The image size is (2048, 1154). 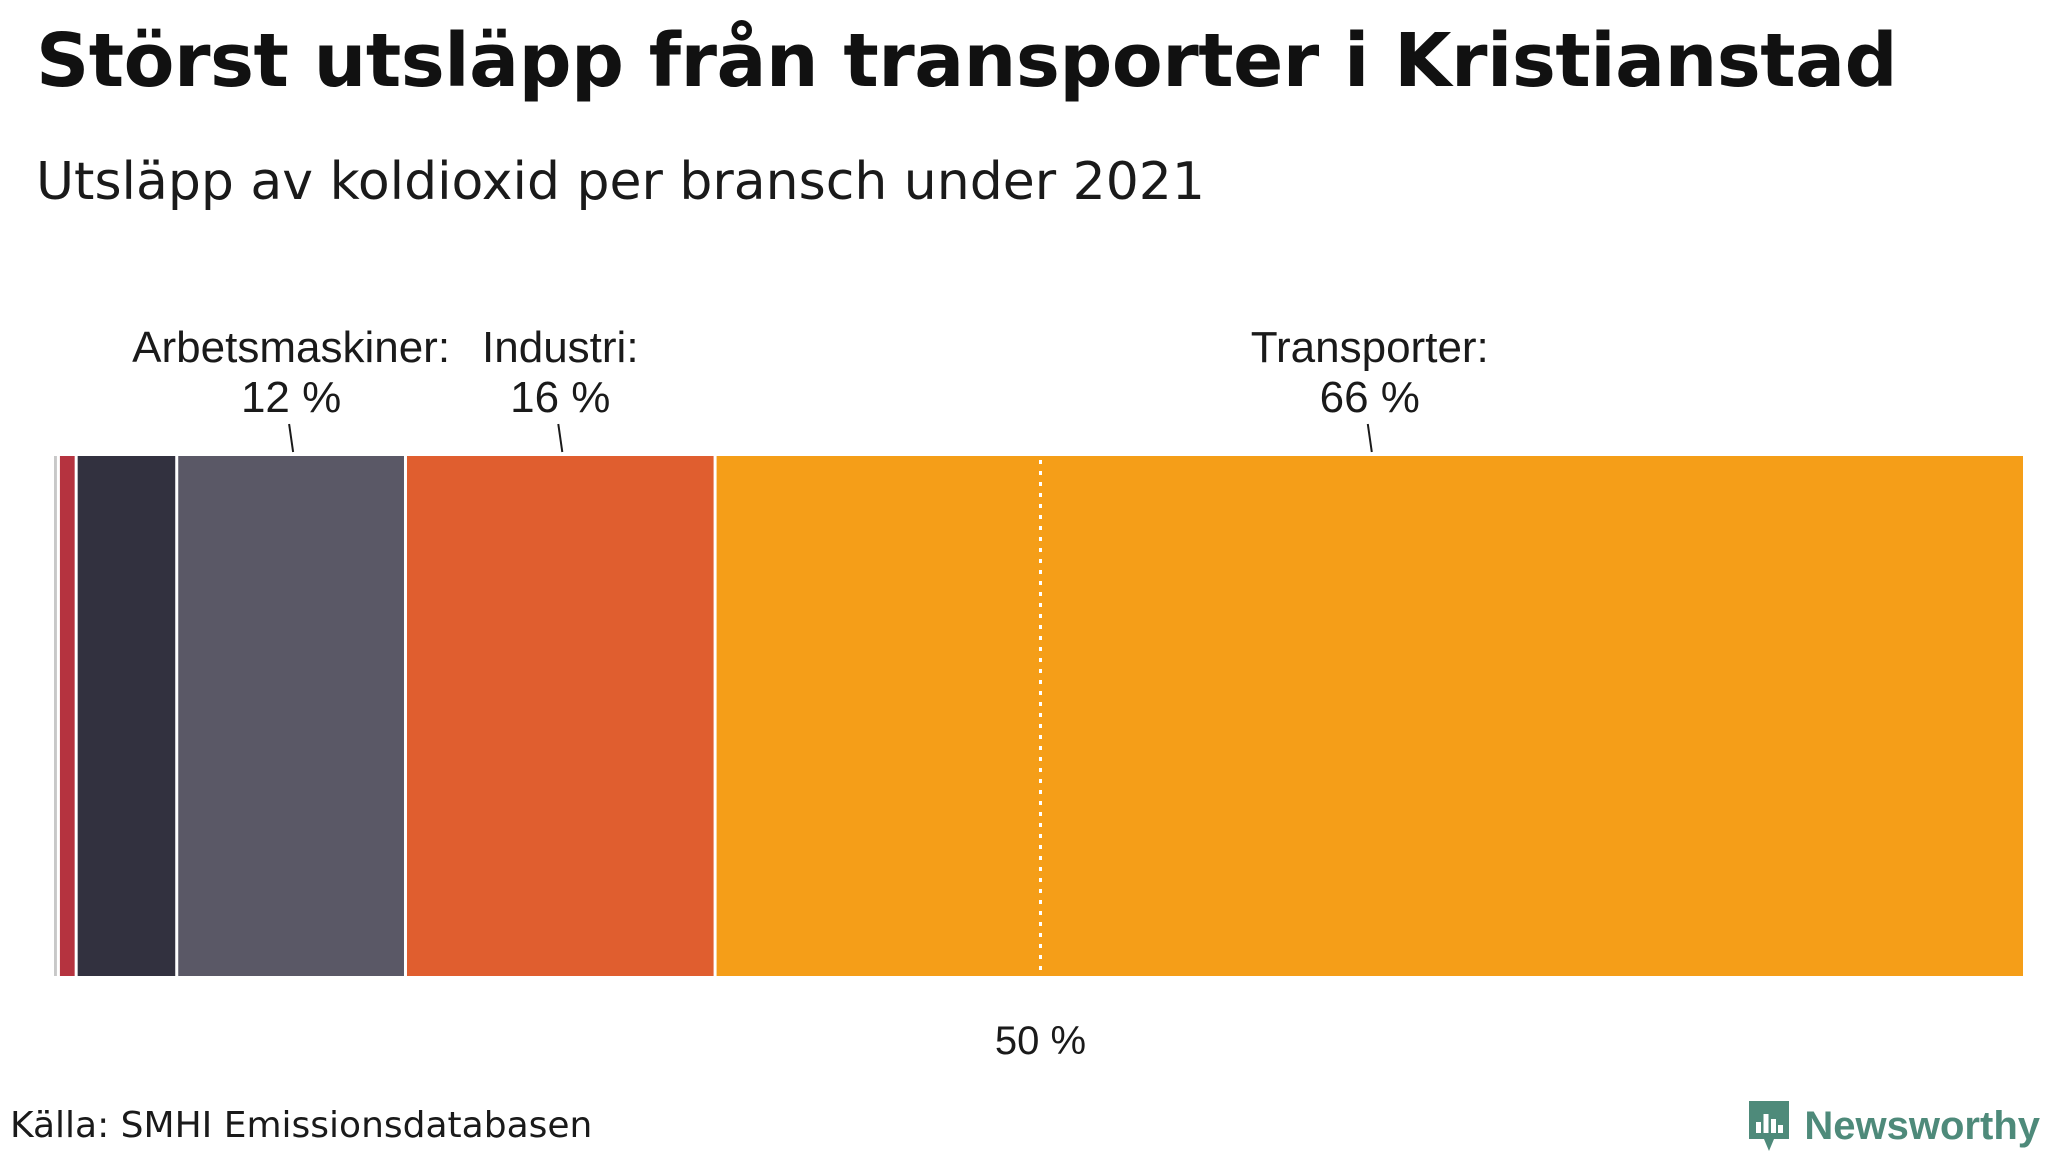 What do you see at coordinates (291, 397) in the screenshot?
I see `segment-value-arbetsmaskiner: 12 %` at bounding box center [291, 397].